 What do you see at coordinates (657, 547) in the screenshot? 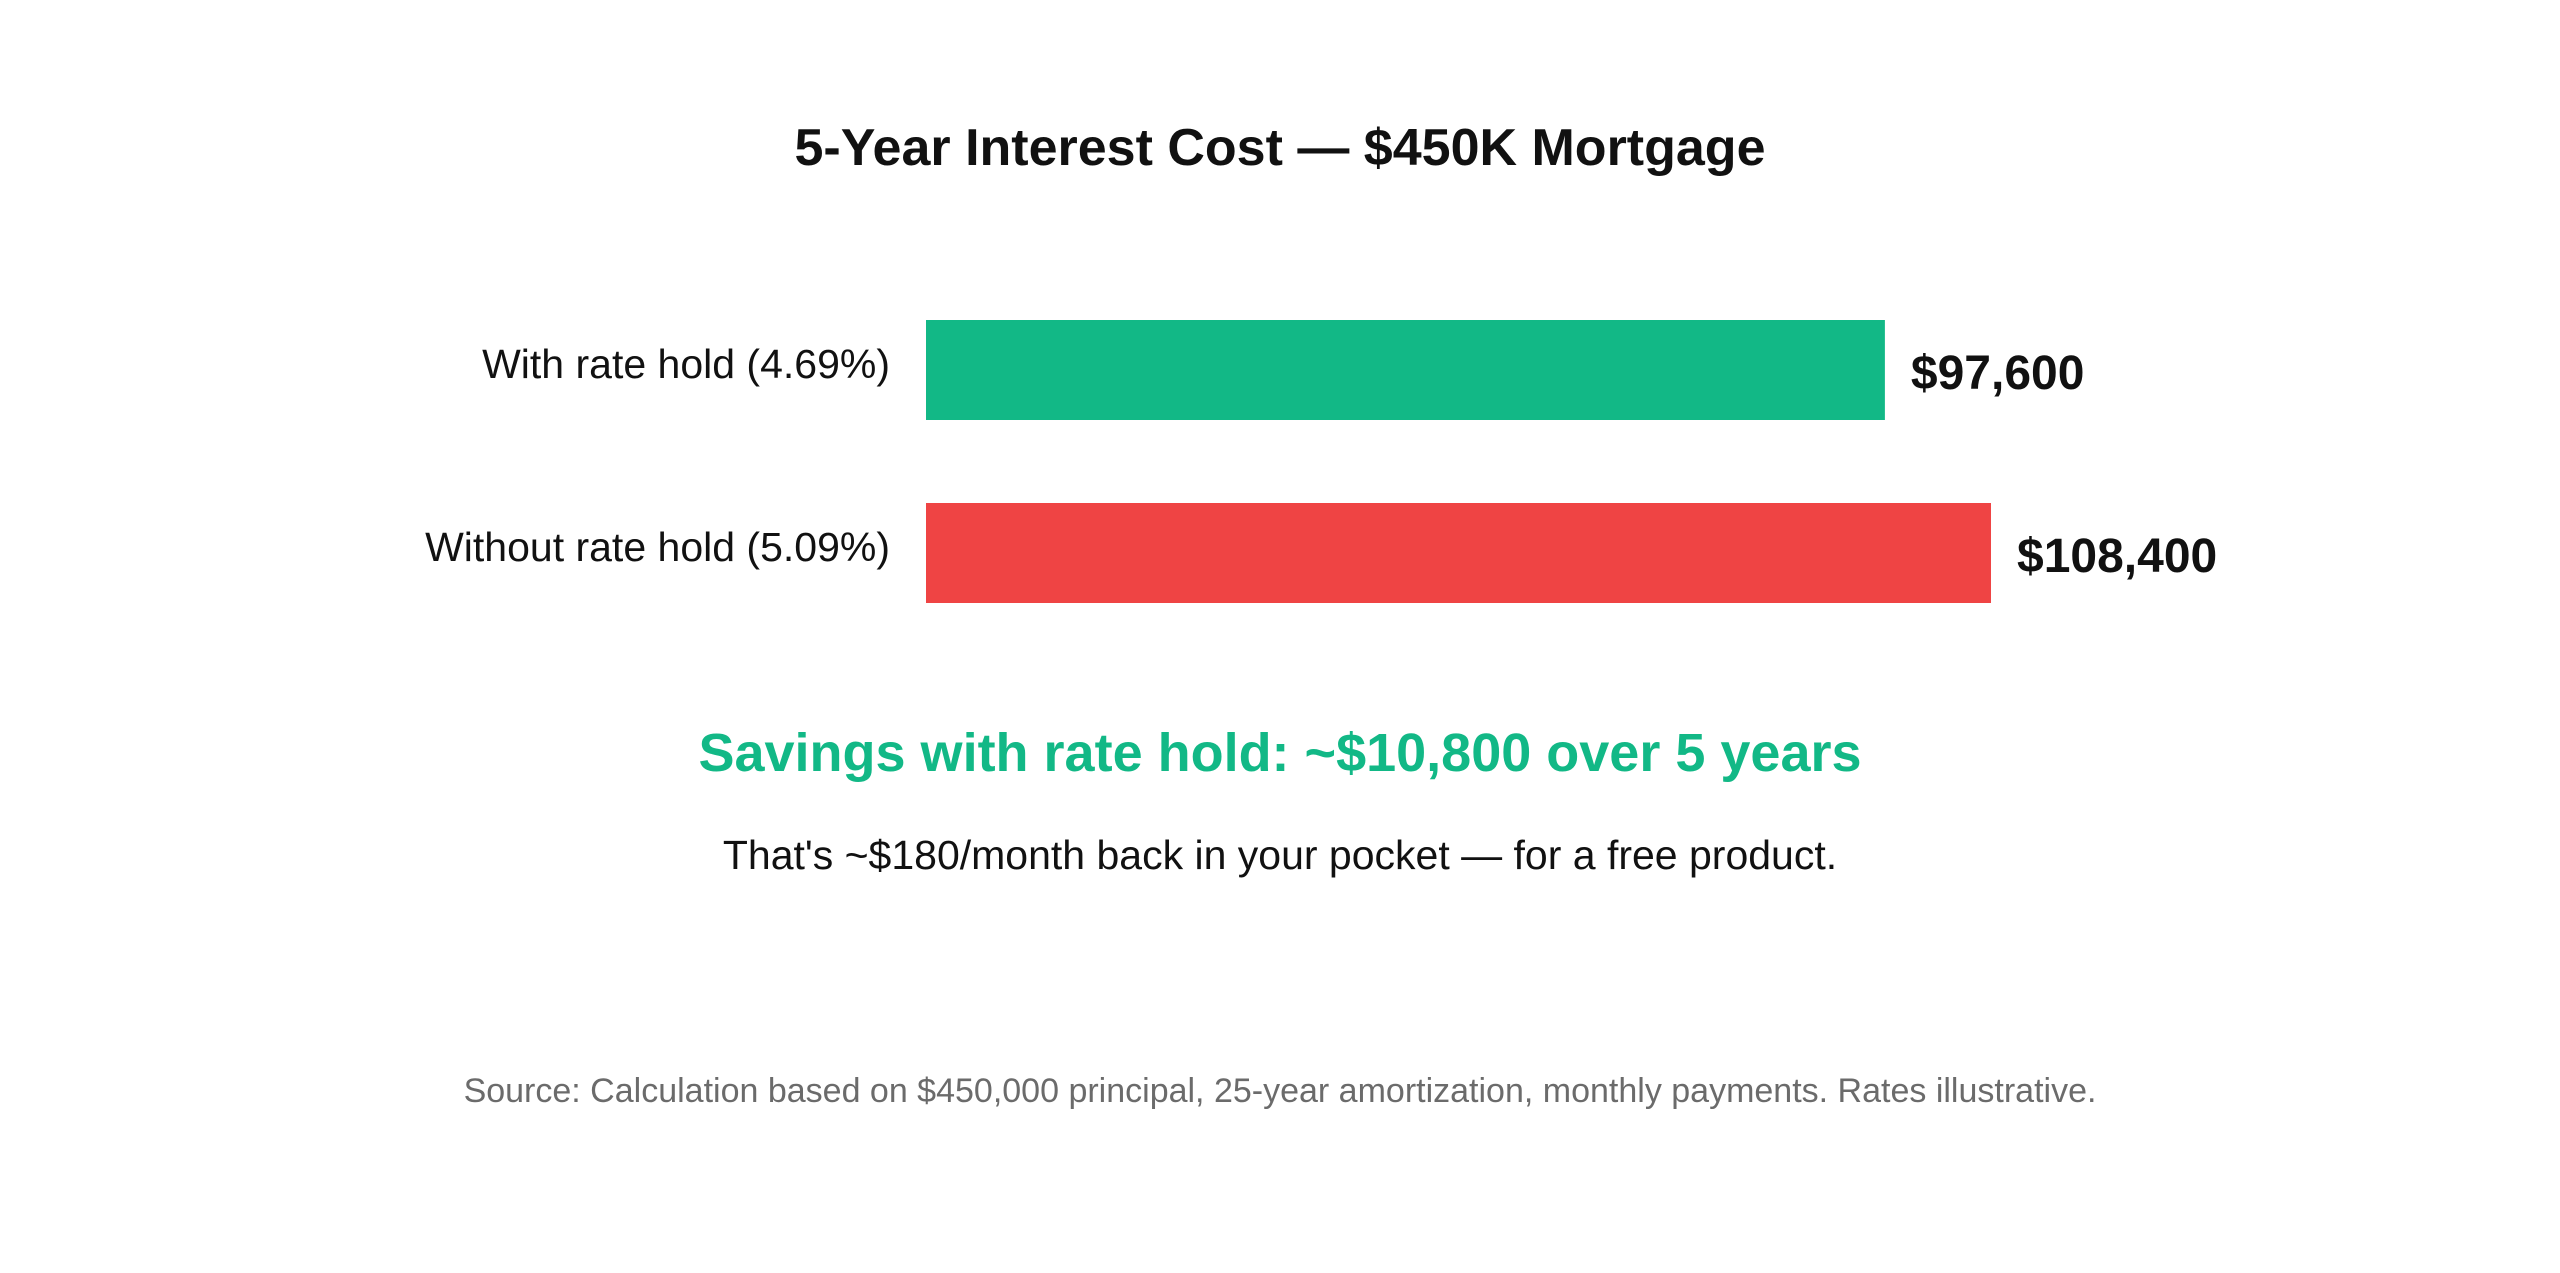
I see `category-label: Without rate hold (5.09%)` at bounding box center [657, 547].